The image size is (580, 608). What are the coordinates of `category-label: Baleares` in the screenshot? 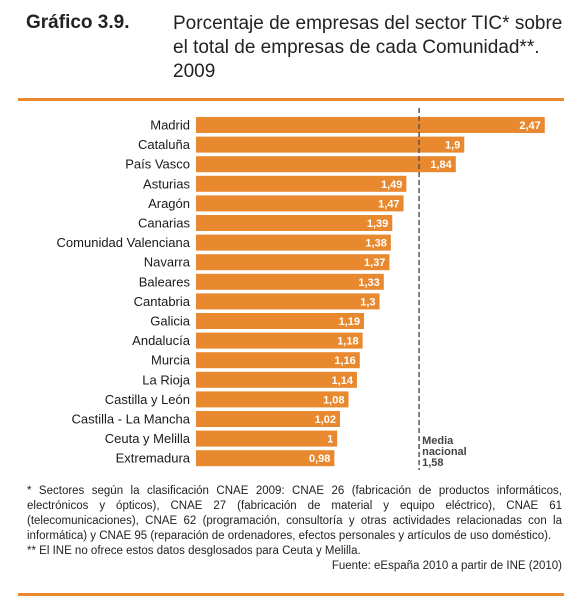 It's located at (165, 281).